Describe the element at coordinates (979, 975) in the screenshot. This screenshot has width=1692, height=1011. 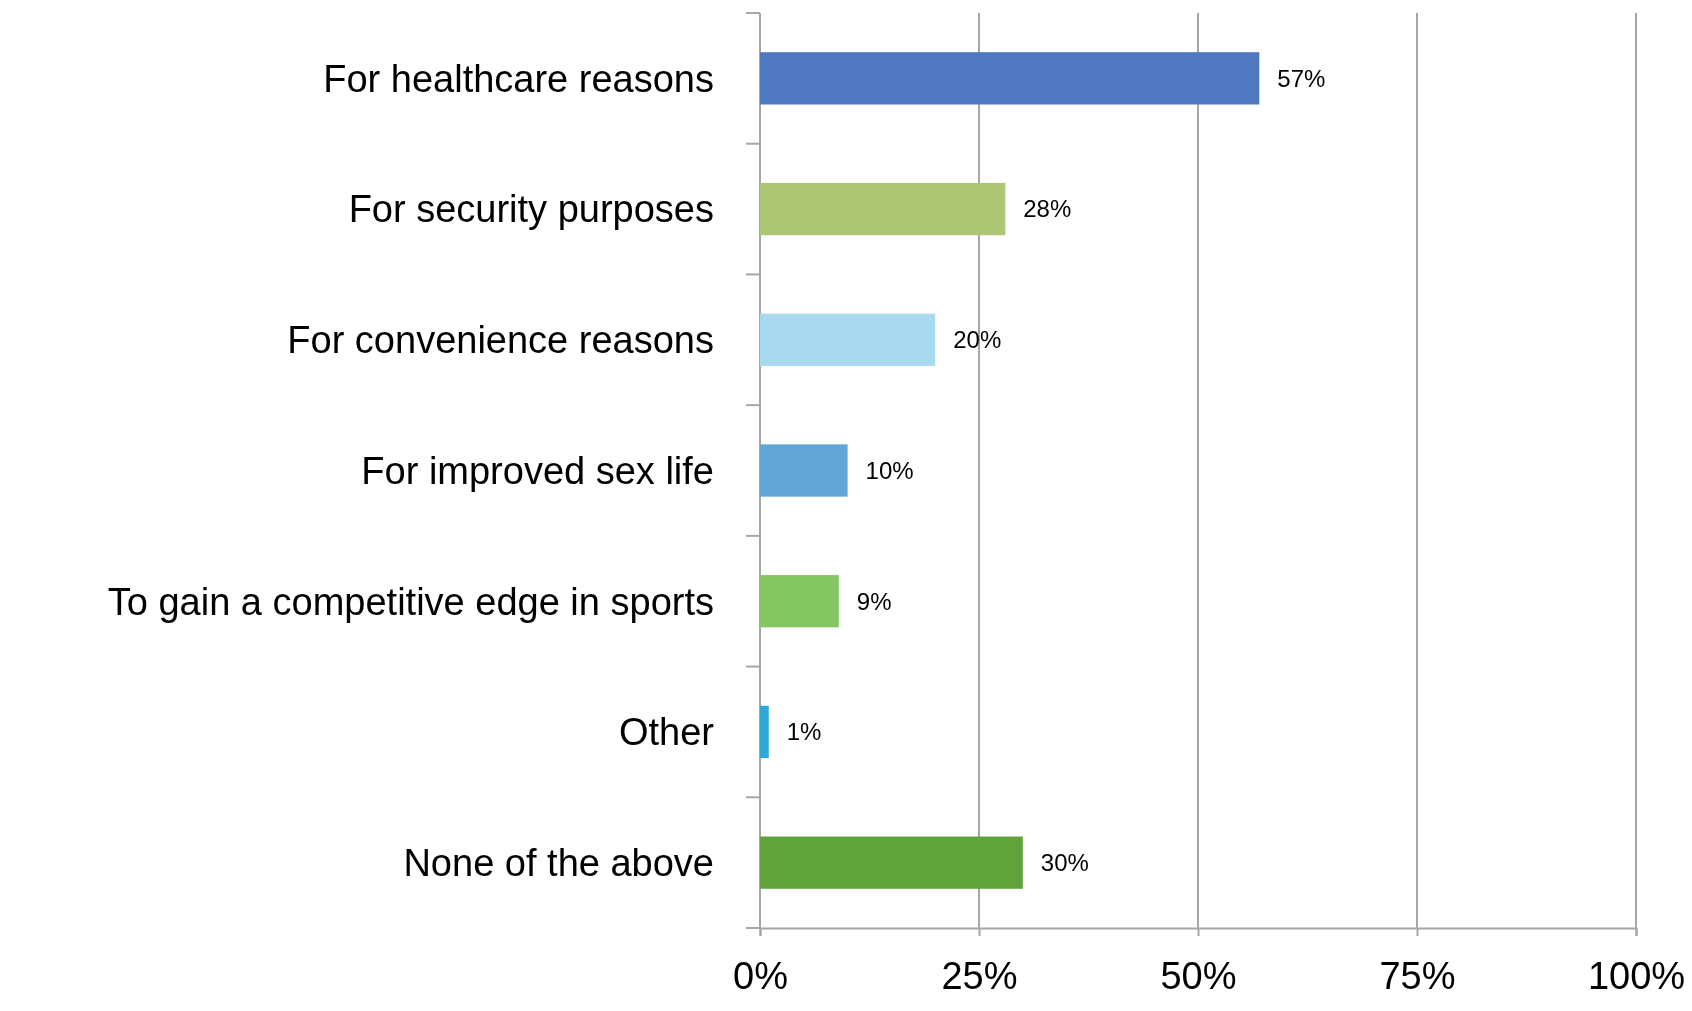
I see `x-tick-label: 25%` at that location.